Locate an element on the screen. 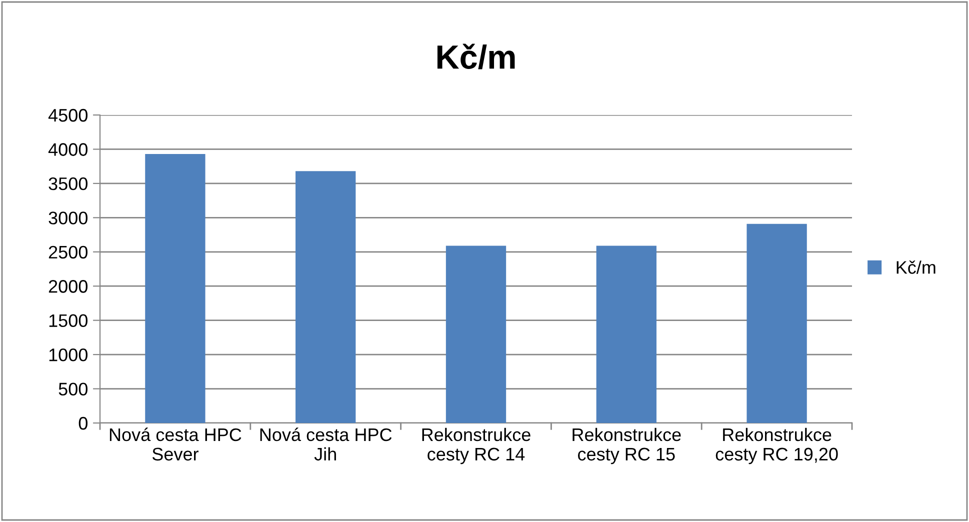  x-tick-label: Rekonstrukce cesty RC 15 is located at coordinates (626, 446).